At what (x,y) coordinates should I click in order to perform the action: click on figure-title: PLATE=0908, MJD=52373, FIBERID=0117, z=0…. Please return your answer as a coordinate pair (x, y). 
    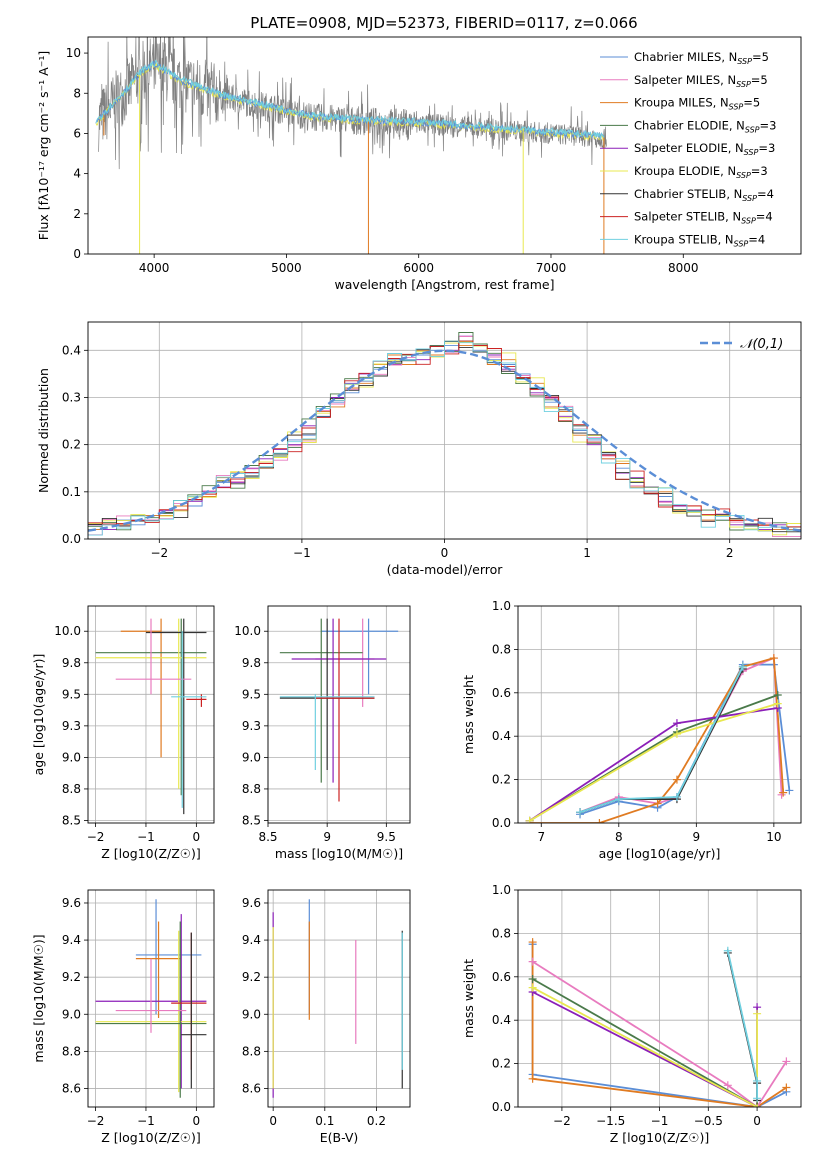
    Looking at the image, I should click on (443, 23).